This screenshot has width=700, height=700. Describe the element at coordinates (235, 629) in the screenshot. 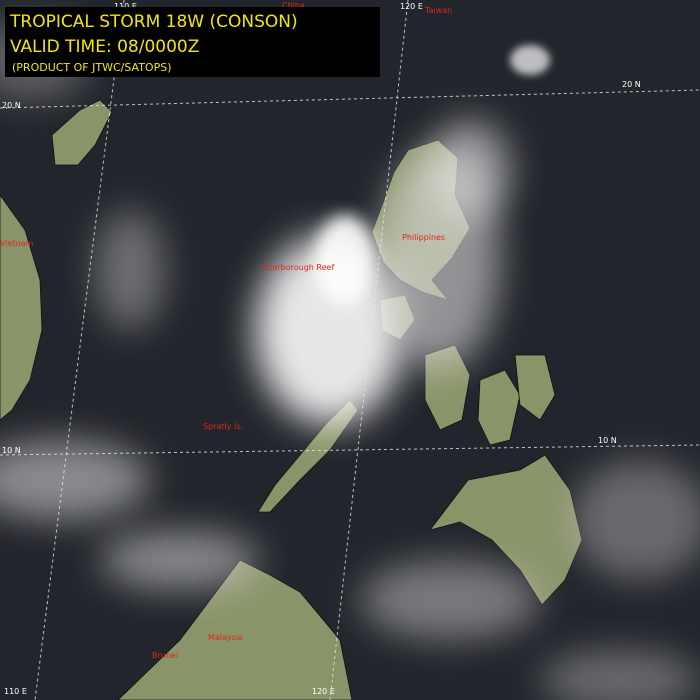

I see `borneo-land` at that location.